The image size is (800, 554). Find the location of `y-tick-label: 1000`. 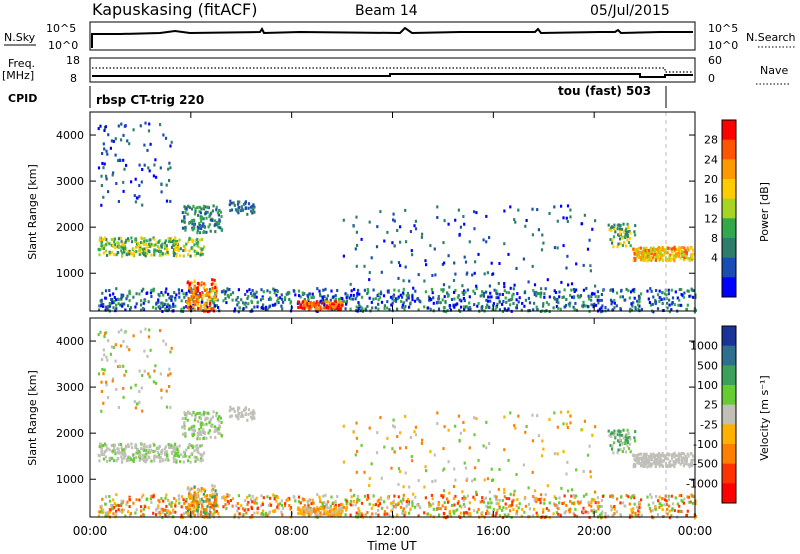

y-tick-label: 1000 is located at coordinates (70, 273).